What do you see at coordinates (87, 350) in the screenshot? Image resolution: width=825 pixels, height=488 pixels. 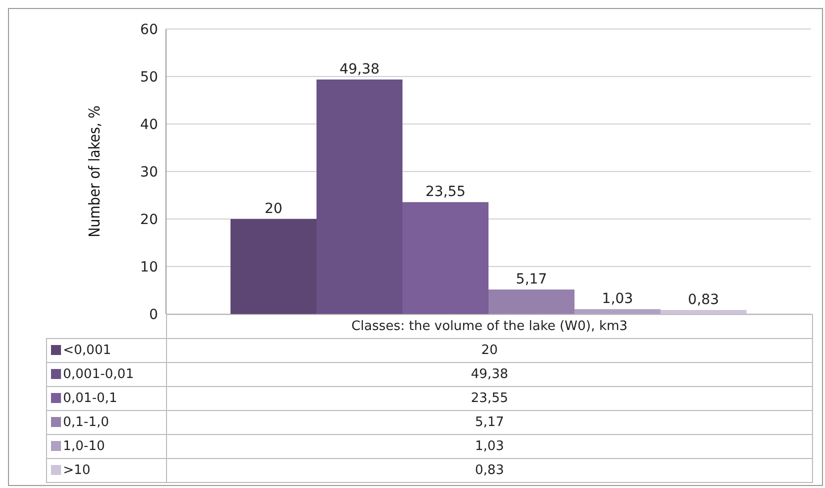 I see `legend-label: <0,001` at bounding box center [87, 350].